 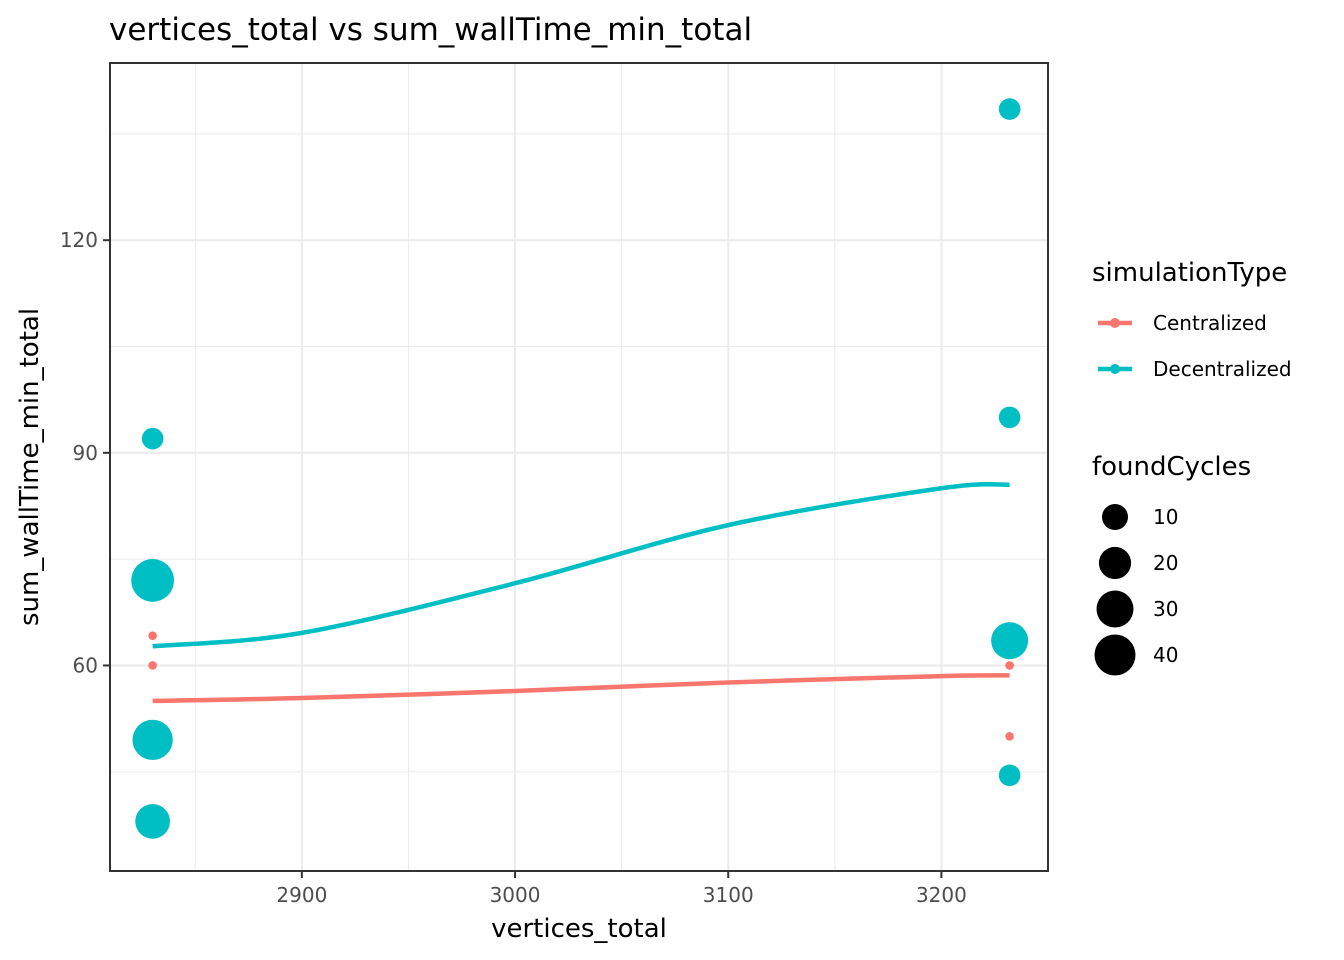 I want to click on x-tick-label: 2900, so click(x=301, y=895).